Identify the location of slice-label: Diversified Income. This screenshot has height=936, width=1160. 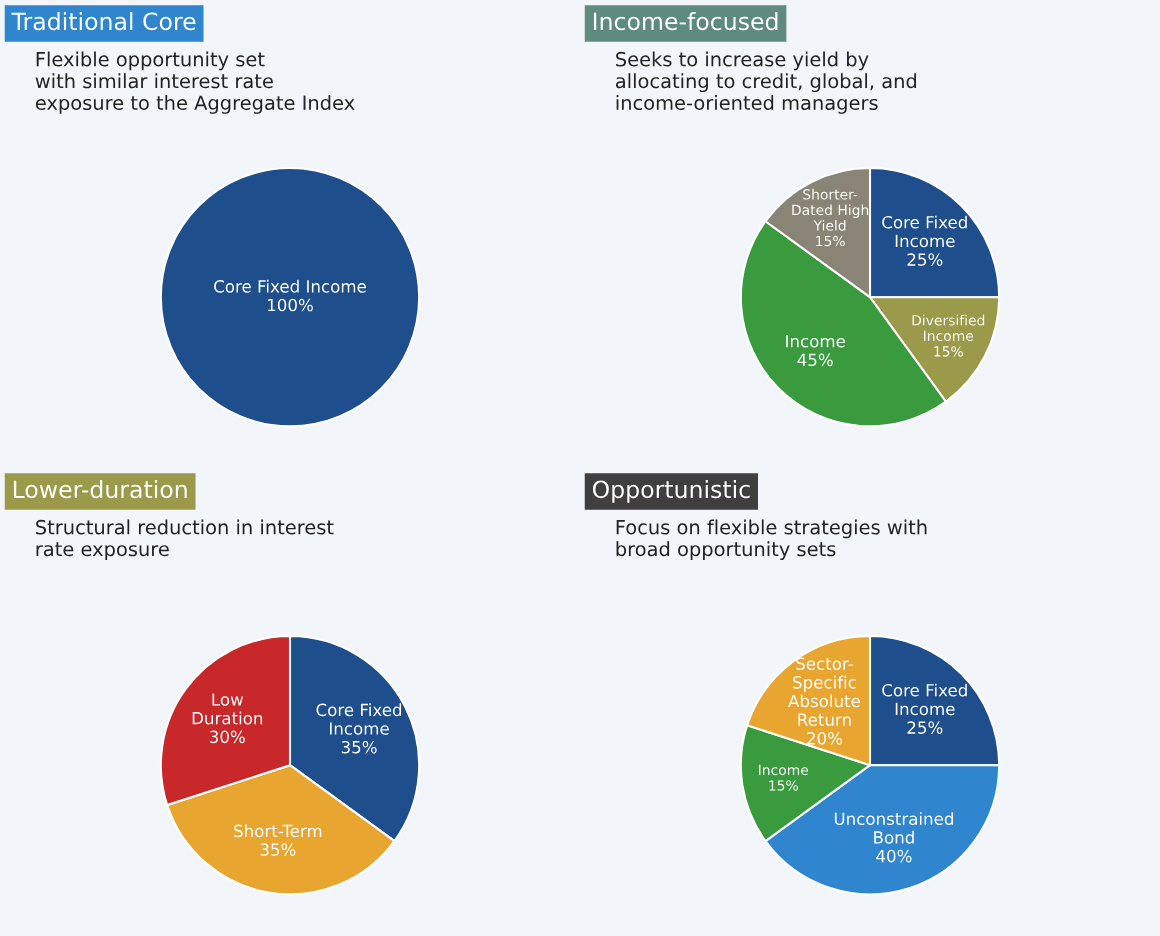
(948, 328).